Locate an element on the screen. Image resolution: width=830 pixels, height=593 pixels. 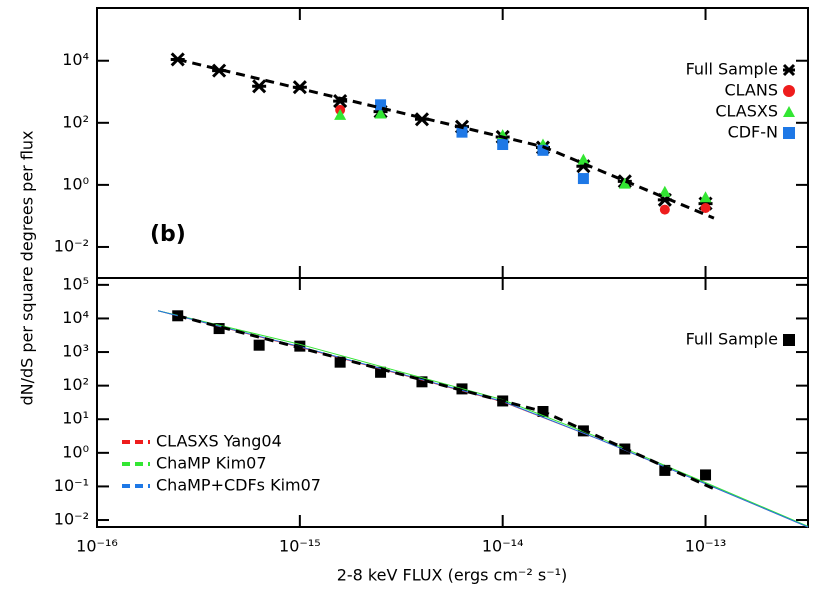
legend-label: ChaMP+CDFs Kim07 is located at coordinates (238, 485).